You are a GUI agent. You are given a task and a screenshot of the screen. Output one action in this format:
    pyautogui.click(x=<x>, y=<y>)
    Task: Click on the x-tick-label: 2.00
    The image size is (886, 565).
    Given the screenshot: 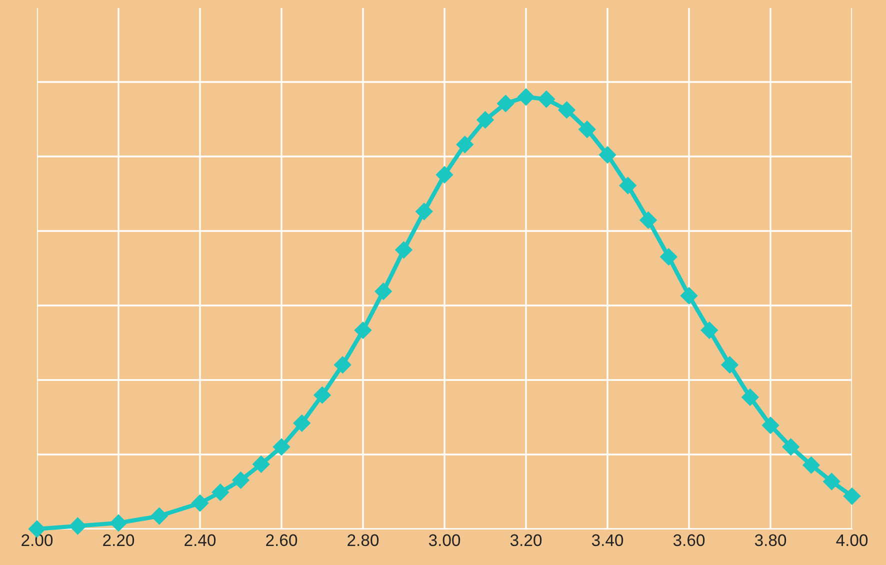 What is the action you would take?
    pyautogui.click(x=37, y=540)
    